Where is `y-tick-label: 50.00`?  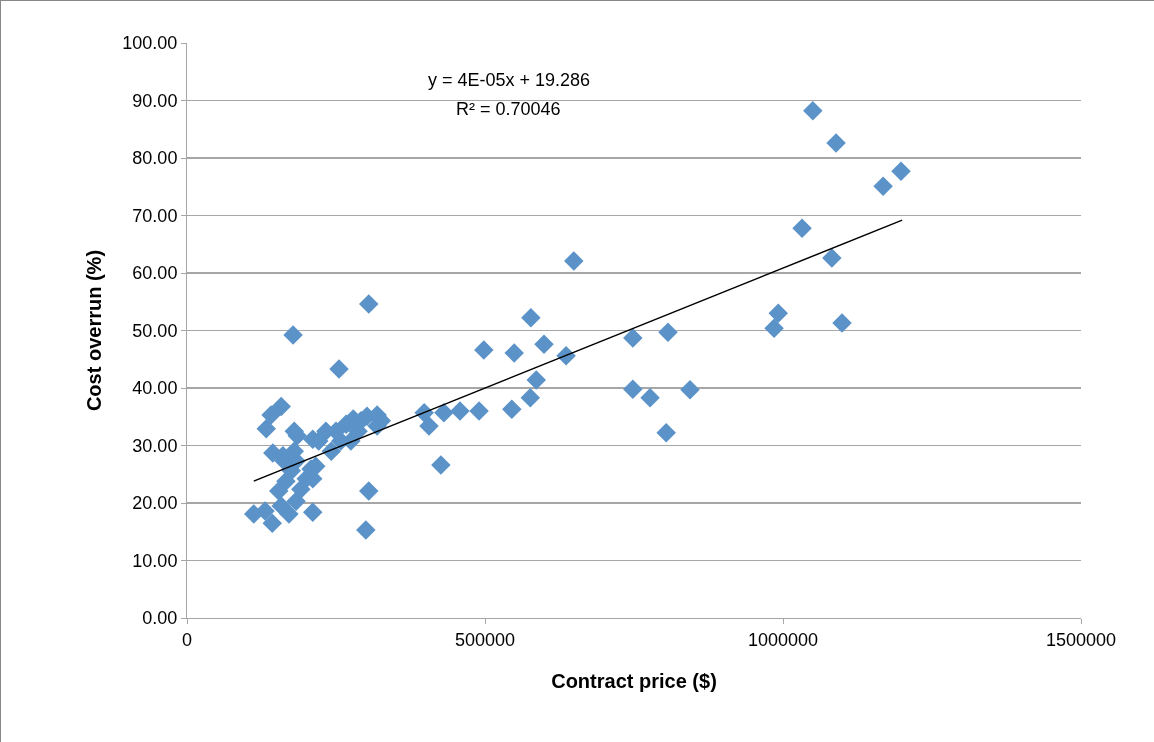
y-tick-label: 50.00 is located at coordinates (155, 330).